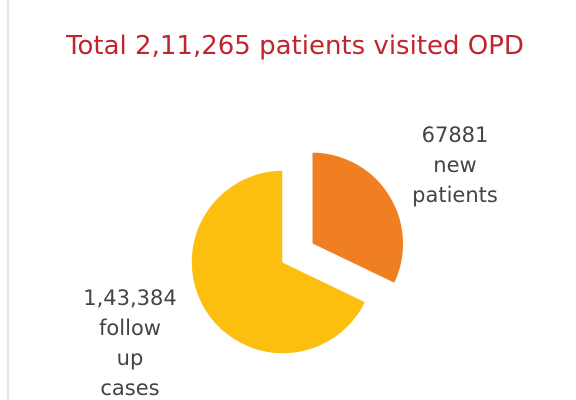  I want to click on slice-category: new patients, so click(455, 180).